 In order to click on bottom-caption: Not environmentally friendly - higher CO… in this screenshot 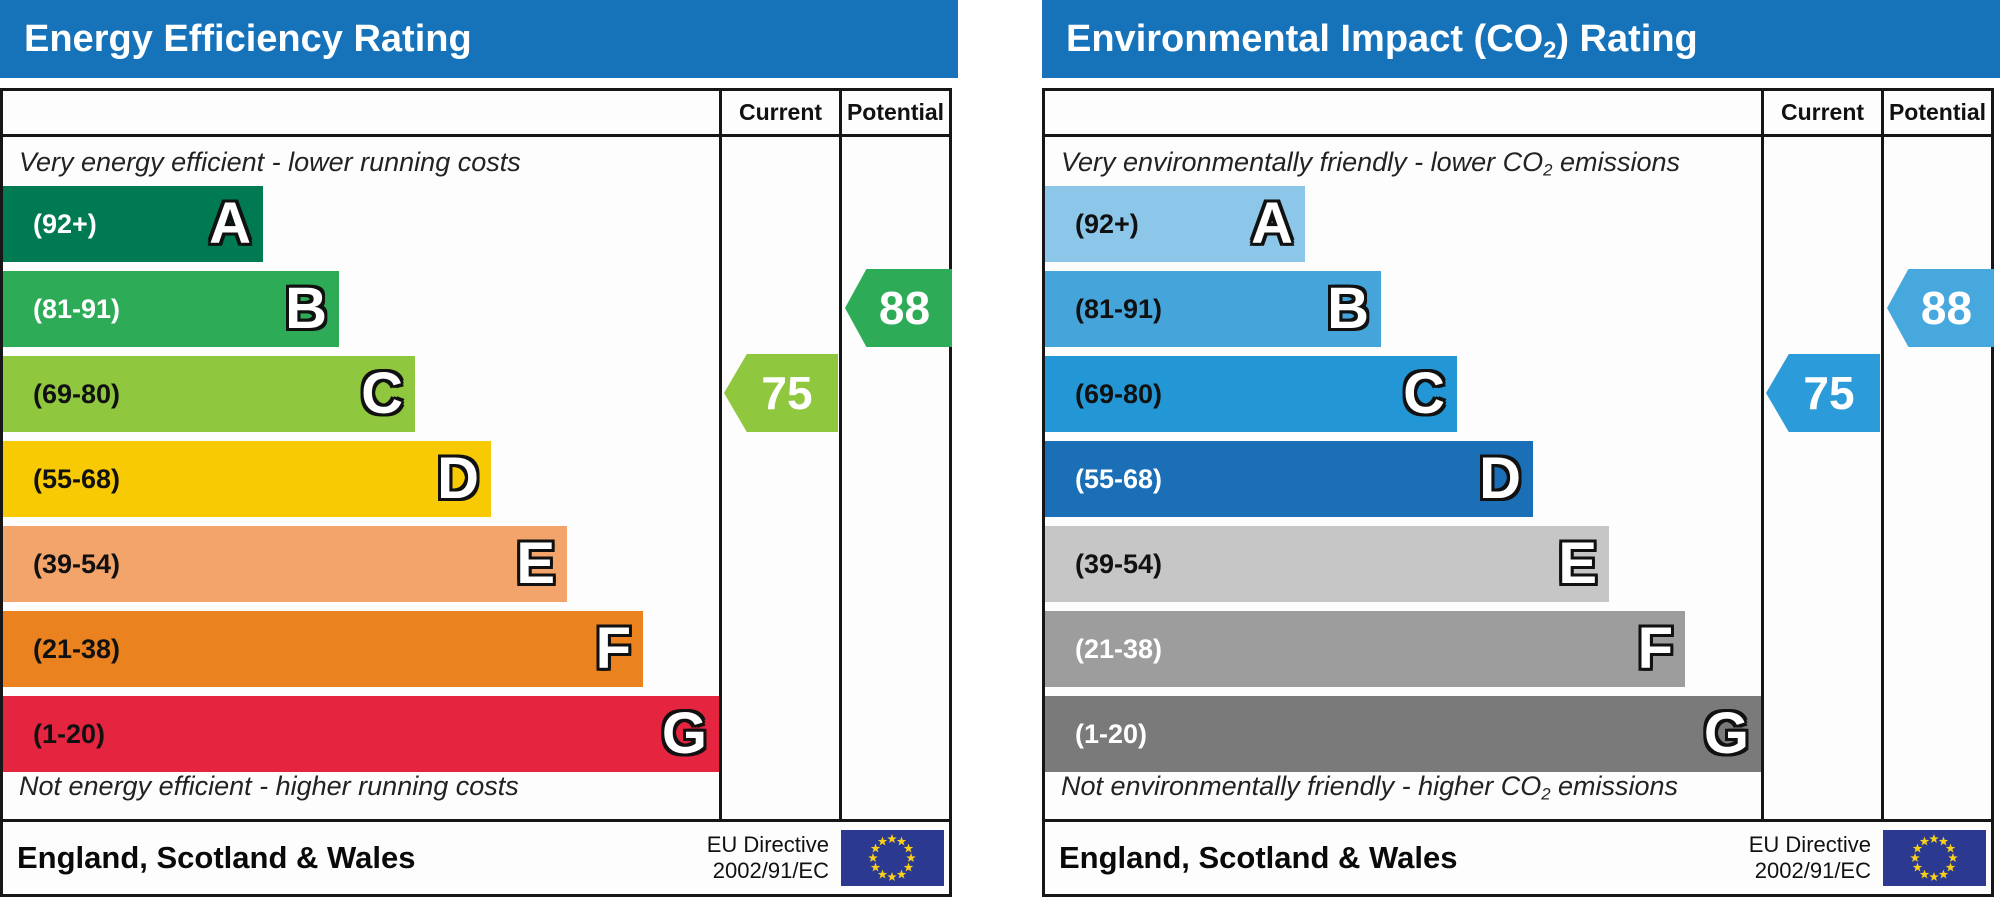, I will do `click(1370, 787)`.